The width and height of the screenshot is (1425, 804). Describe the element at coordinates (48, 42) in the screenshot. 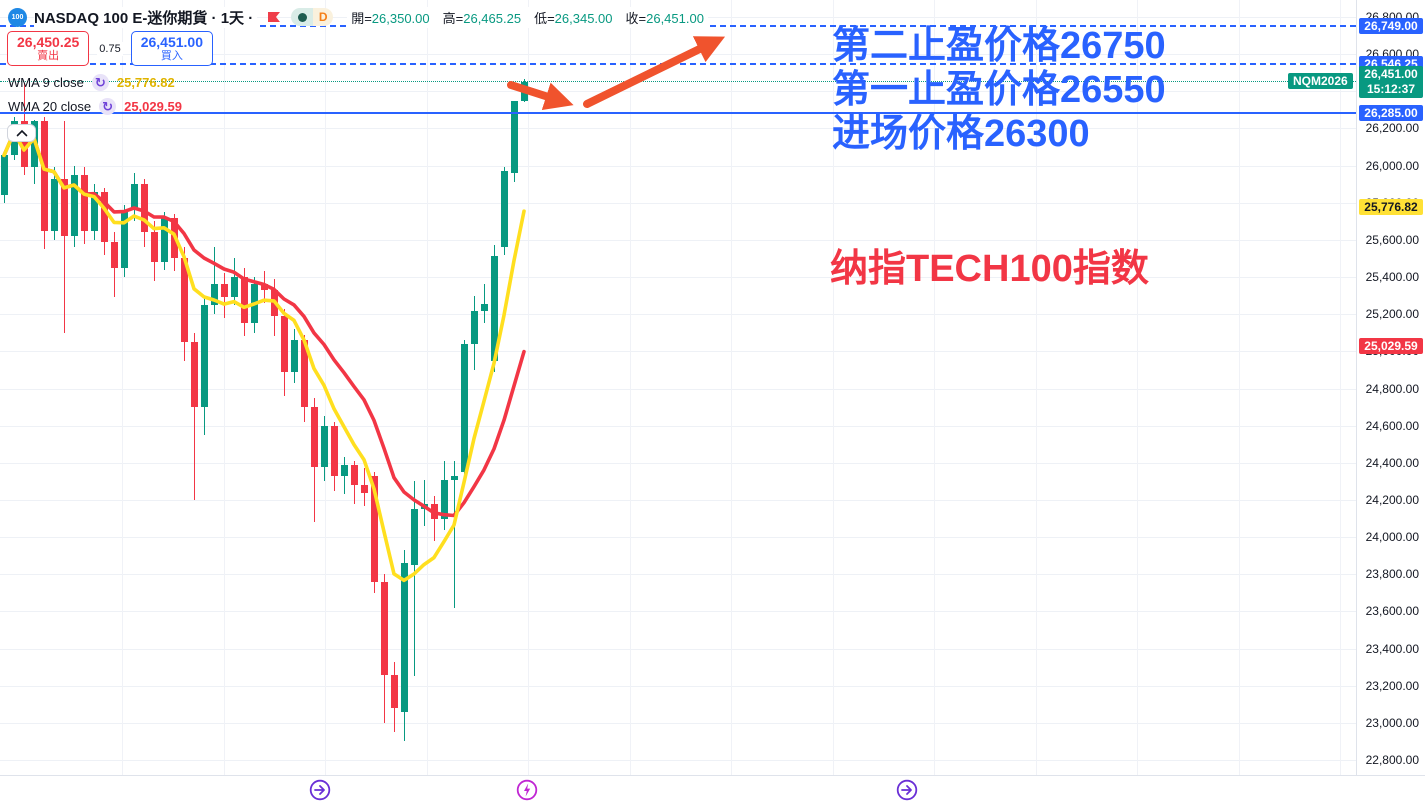

I see `sell-price: 26,450.25` at that location.